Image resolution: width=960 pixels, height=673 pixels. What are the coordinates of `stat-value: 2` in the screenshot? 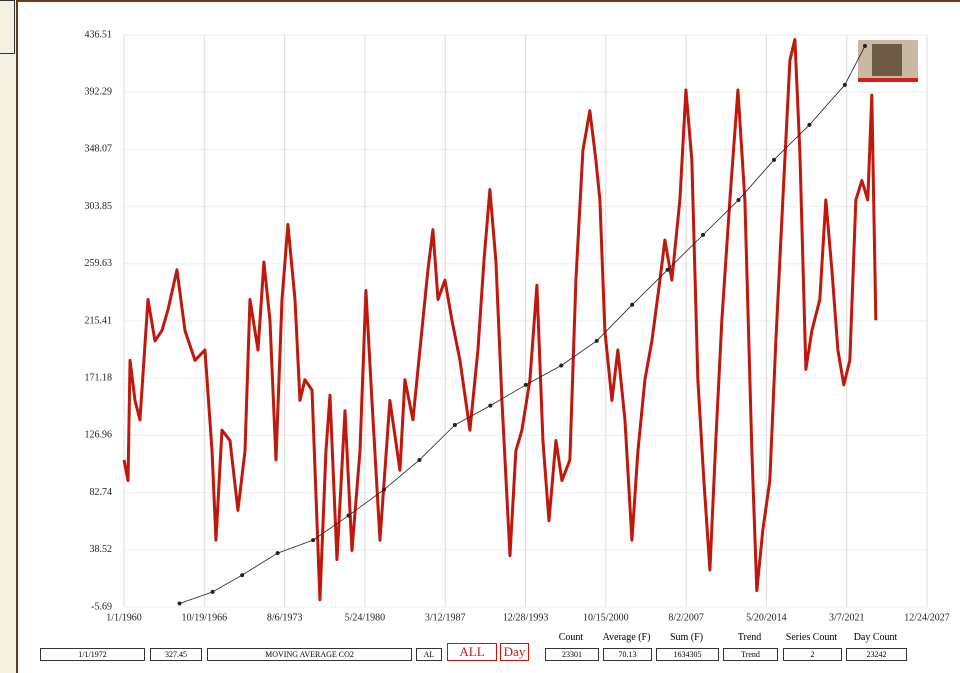 It's located at (812, 654).